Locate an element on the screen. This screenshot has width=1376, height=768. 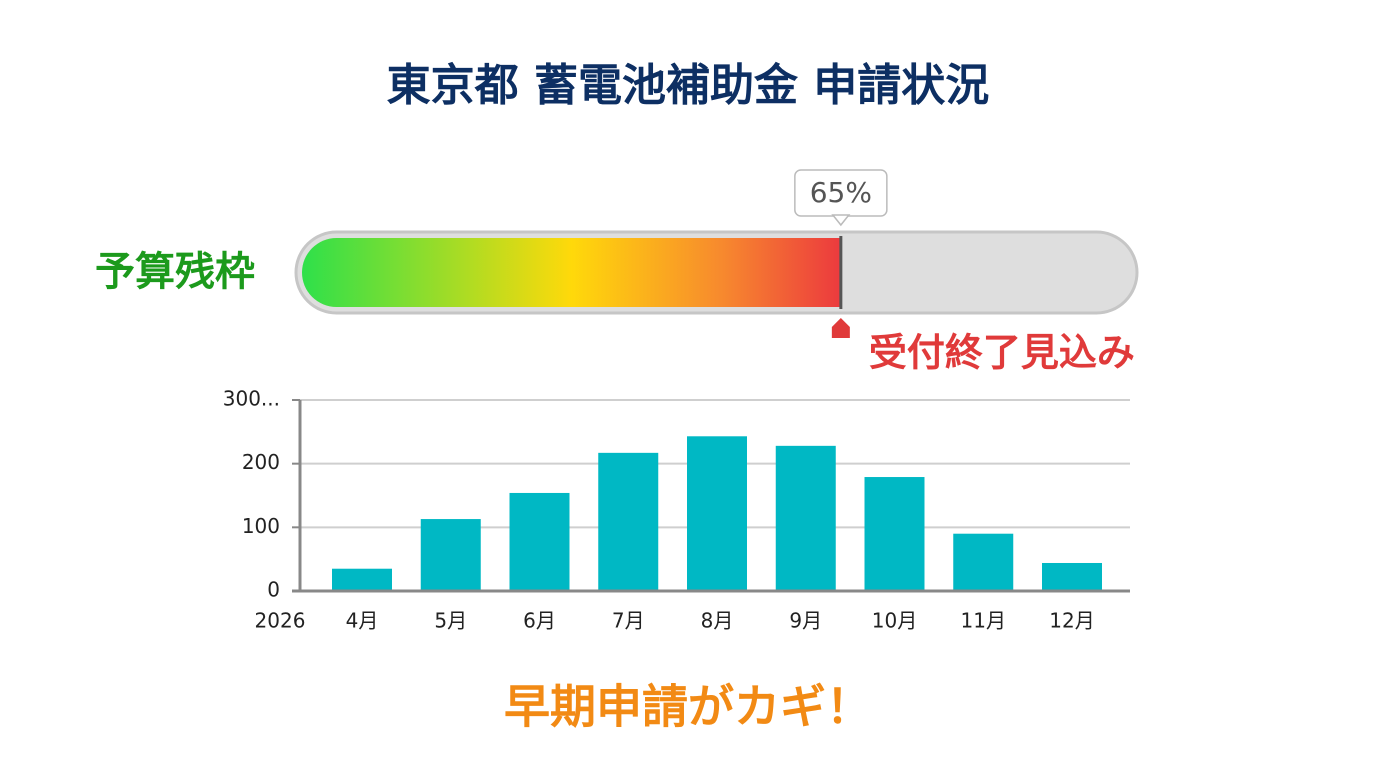
gauge-fill-group is located at coordinates (571, 272).